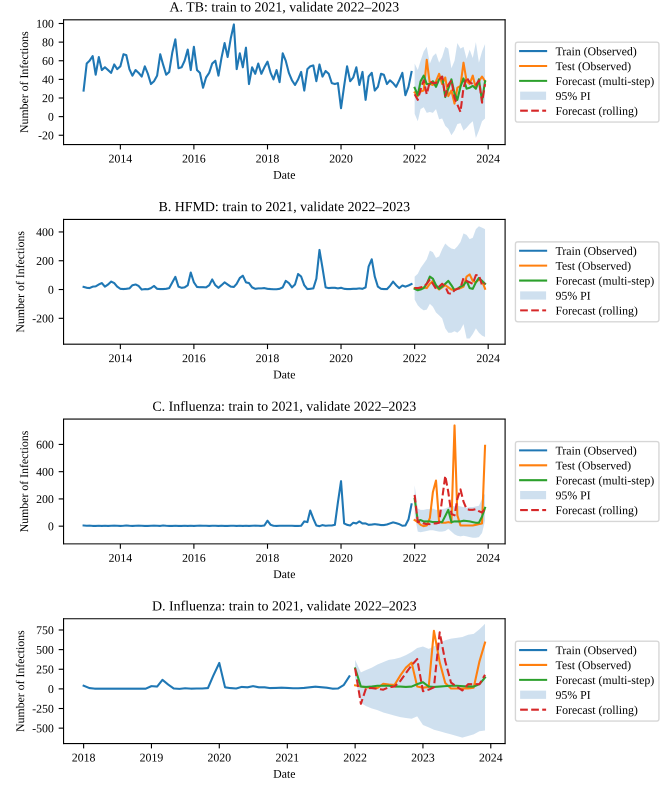  Describe the element at coordinates (45, 24) in the screenshot. I see `y-tick-label: 100` at that location.